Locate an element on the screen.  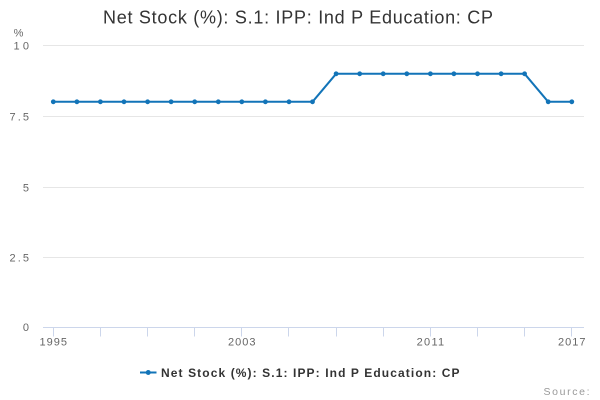
svg-text: 7.5 is located at coordinates (20, 118).